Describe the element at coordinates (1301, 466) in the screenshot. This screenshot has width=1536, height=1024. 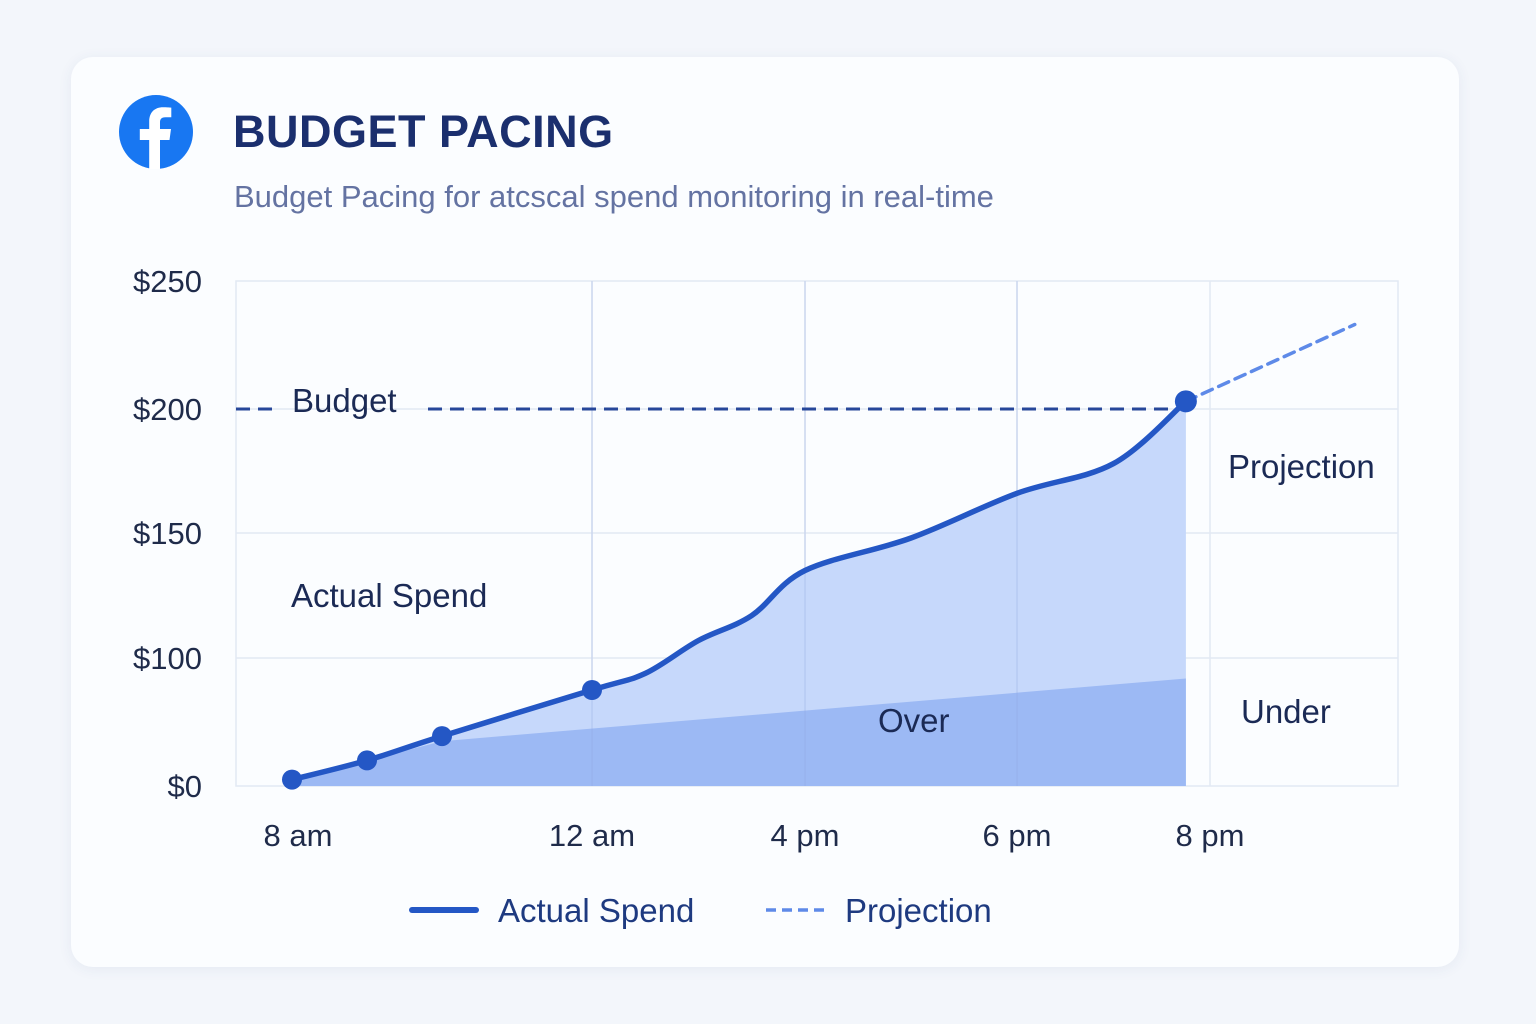
I see `projection-annotation: Projection` at that location.